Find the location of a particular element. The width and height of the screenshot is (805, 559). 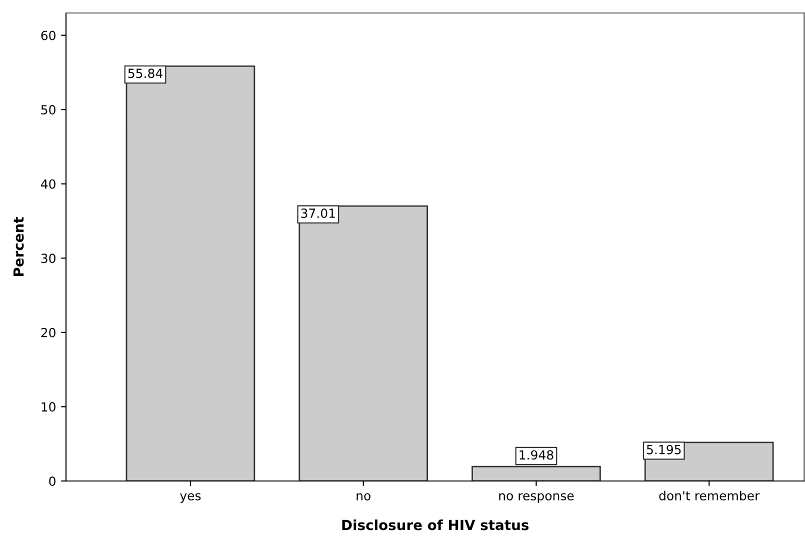

y-tick-label: 60 is located at coordinates (48, 35).